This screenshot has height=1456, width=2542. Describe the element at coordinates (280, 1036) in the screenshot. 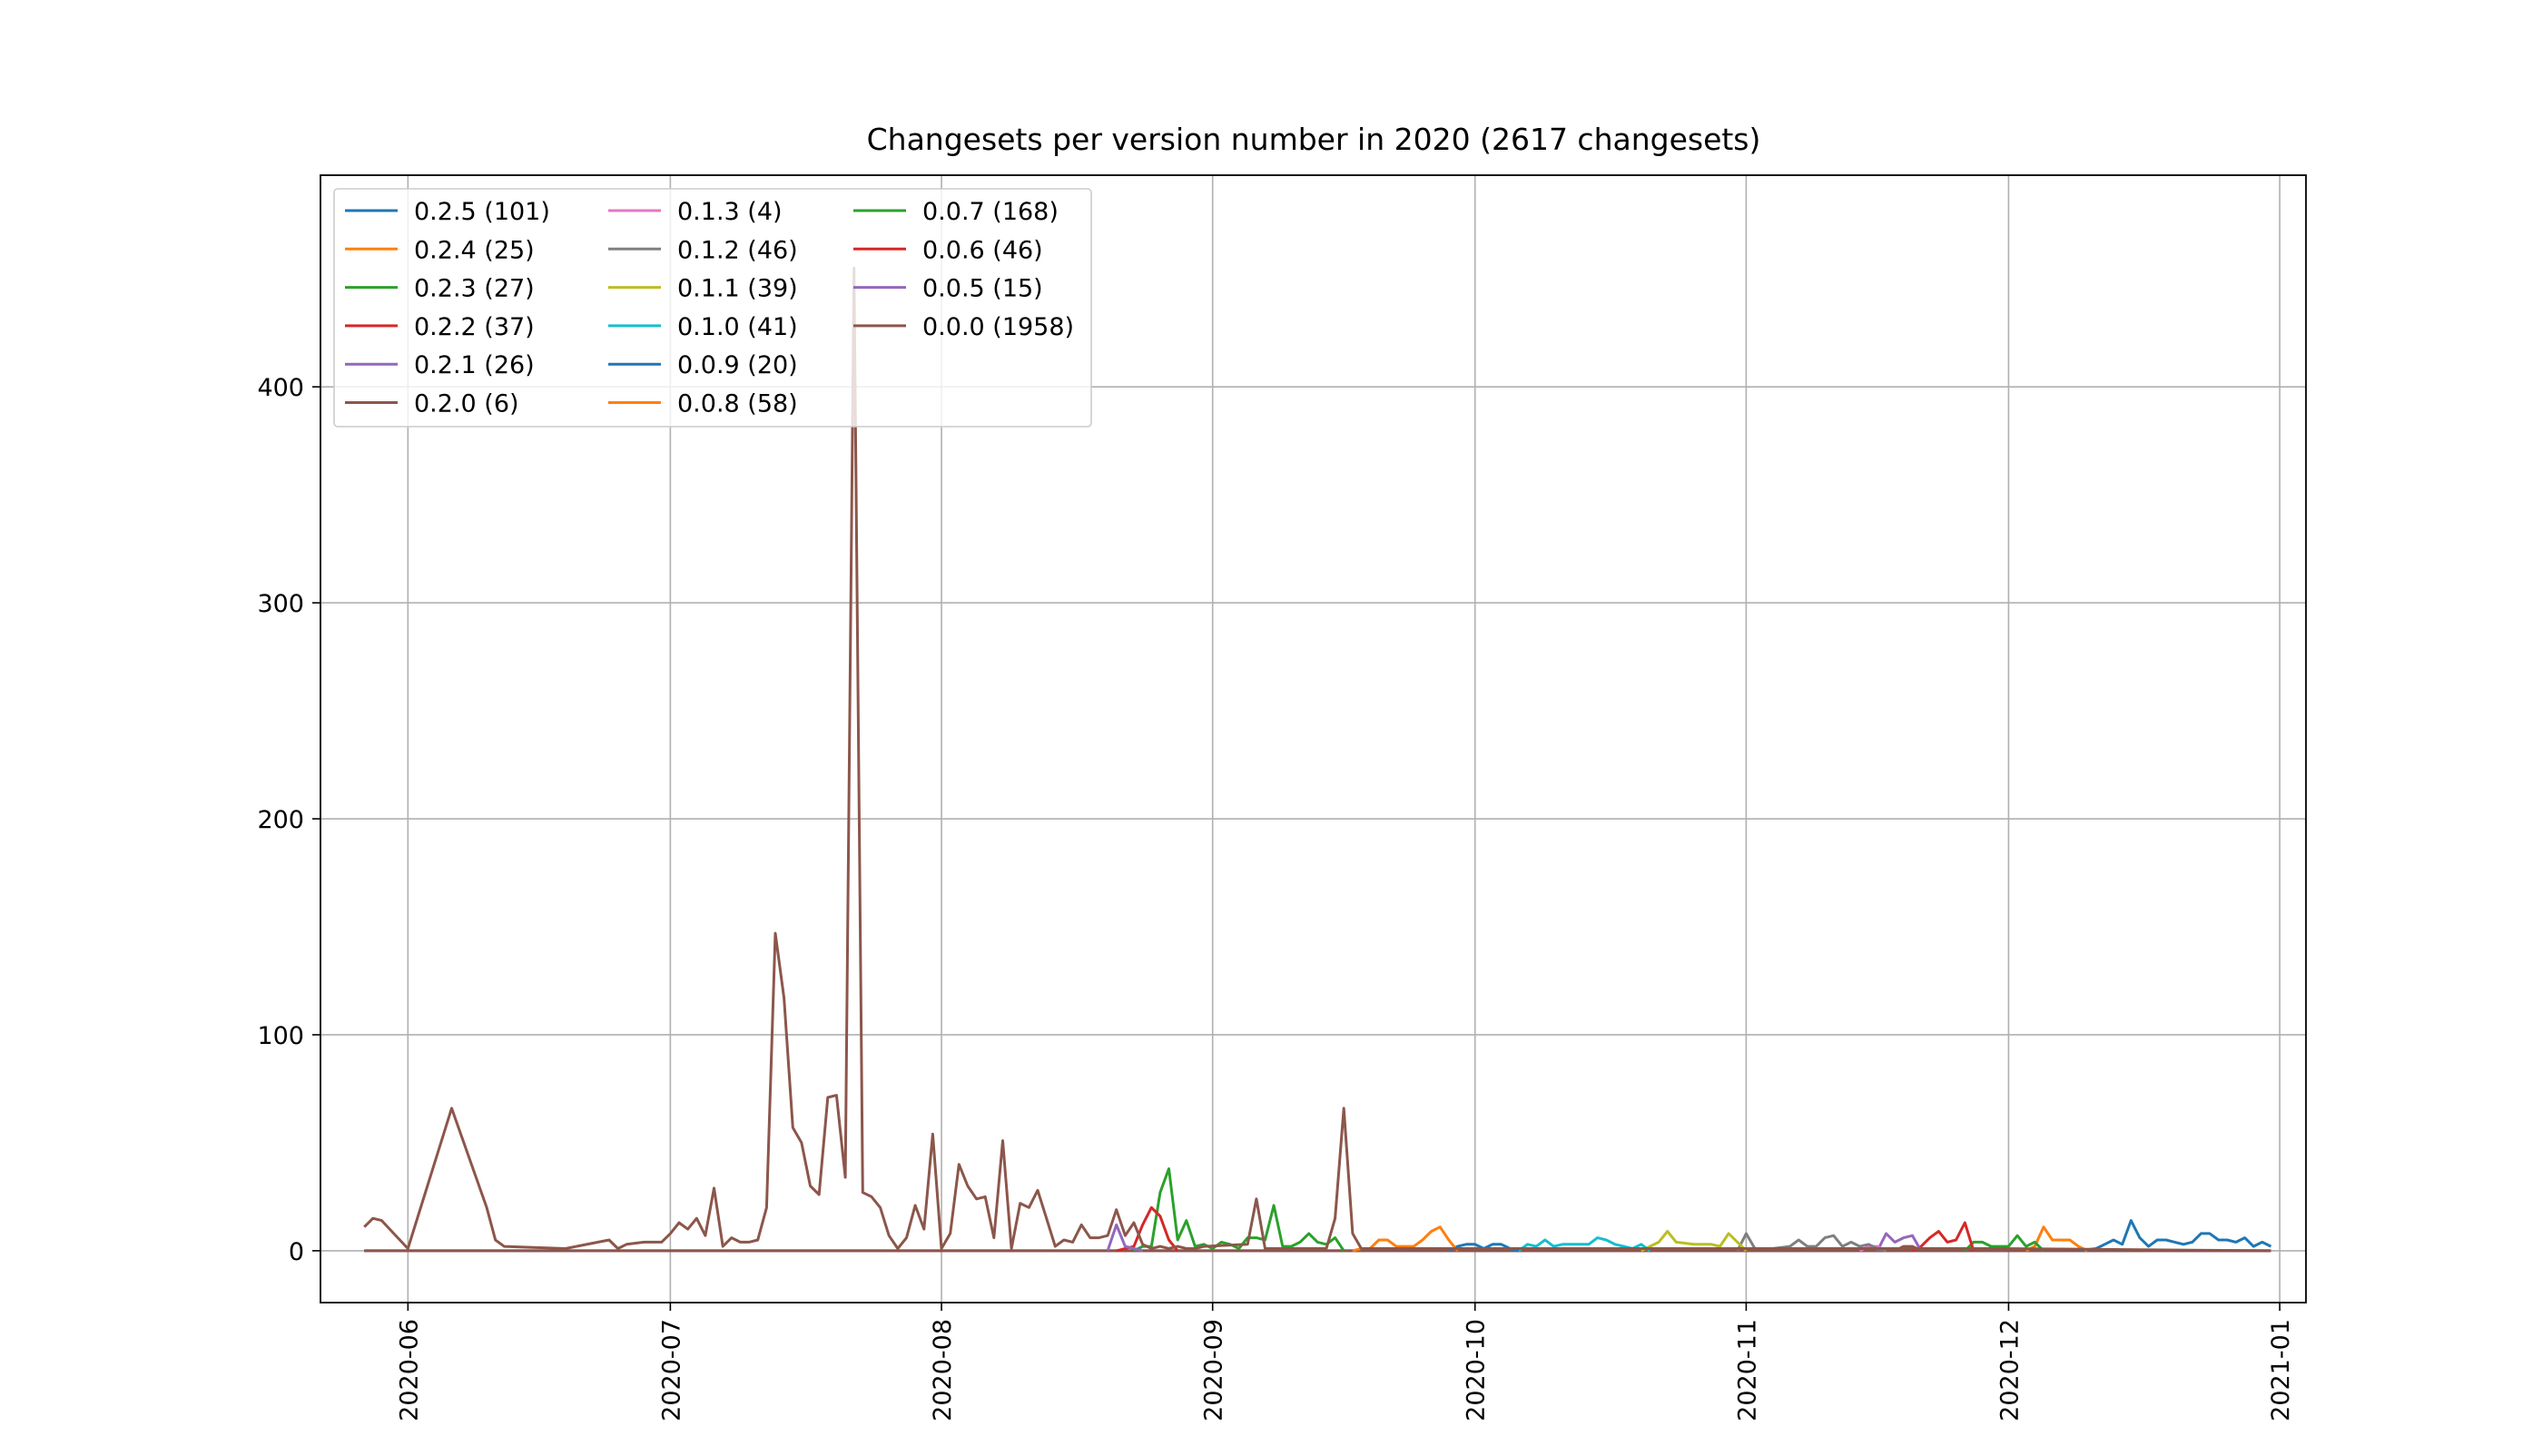

I see `y-tick-label: 100` at that location.